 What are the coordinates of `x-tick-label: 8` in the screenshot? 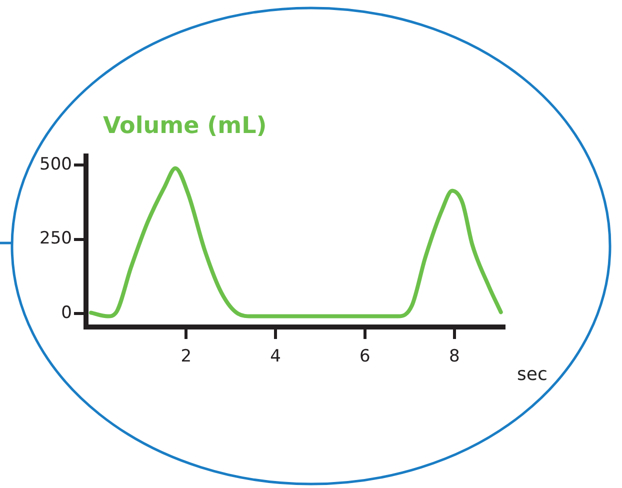 It's located at (454, 356).